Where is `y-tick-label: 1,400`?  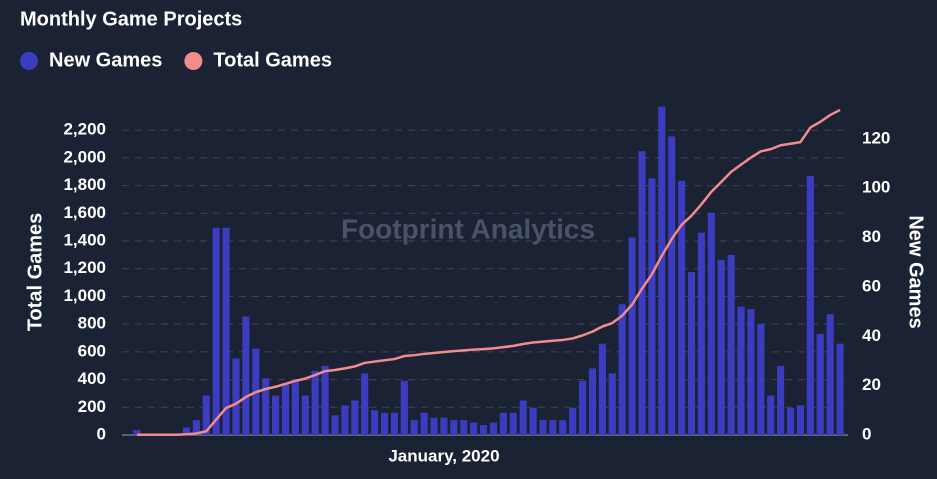 y-tick-label: 1,400 is located at coordinates (84, 240).